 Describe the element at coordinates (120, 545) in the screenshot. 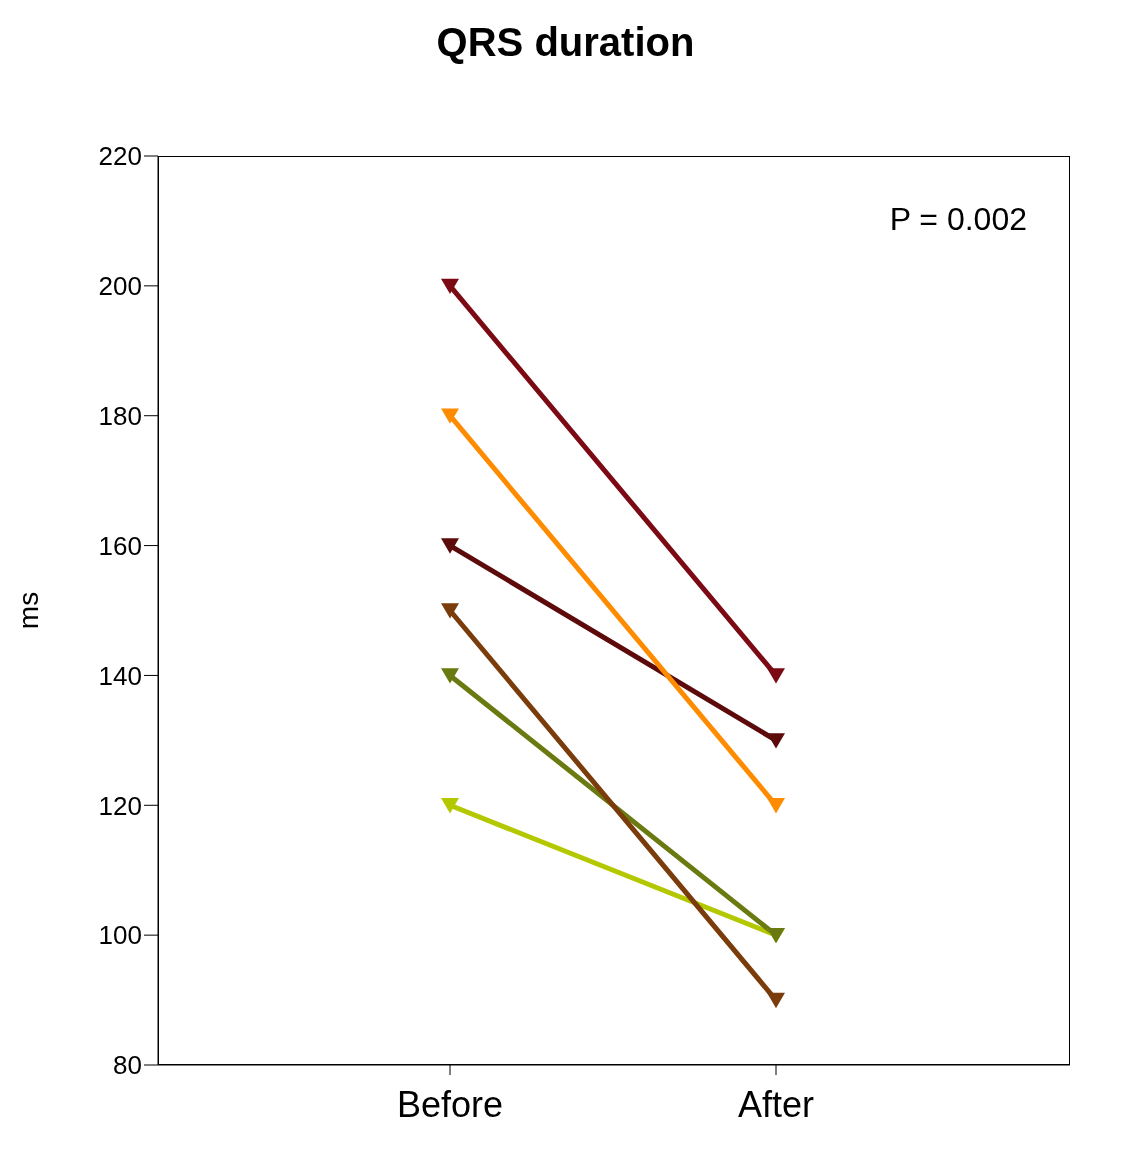

I see `y-tick-label: 160` at that location.